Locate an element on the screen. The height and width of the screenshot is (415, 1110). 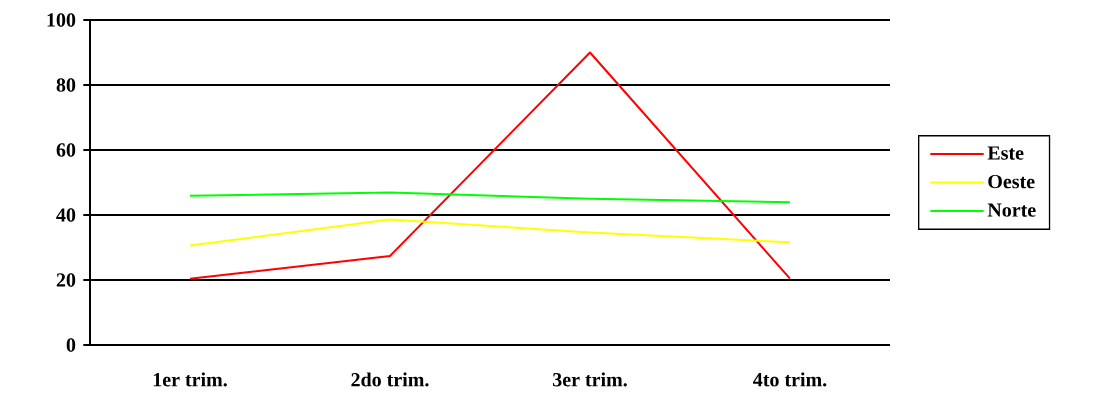
x-tick-label: 4to trim. is located at coordinates (790, 379).